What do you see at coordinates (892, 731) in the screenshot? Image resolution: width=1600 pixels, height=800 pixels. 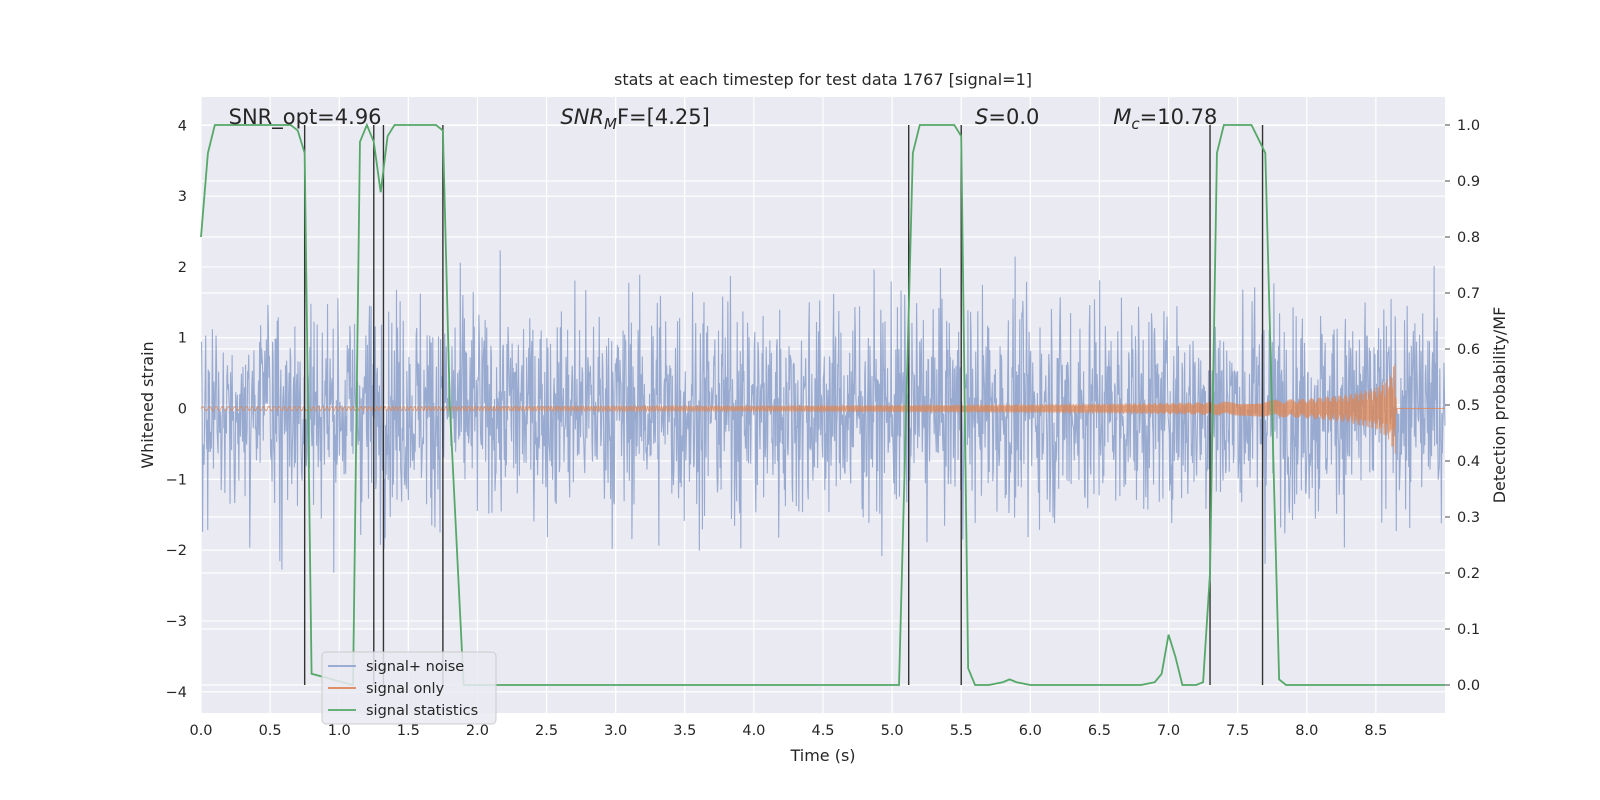 I see `x-tick-label: 5.0` at bounding box center [892, 731].